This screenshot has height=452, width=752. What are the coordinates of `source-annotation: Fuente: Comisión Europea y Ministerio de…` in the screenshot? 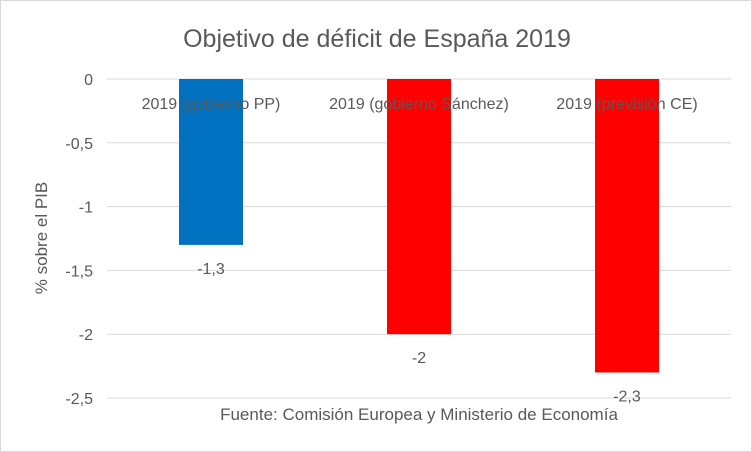 It's located at (419, 414).